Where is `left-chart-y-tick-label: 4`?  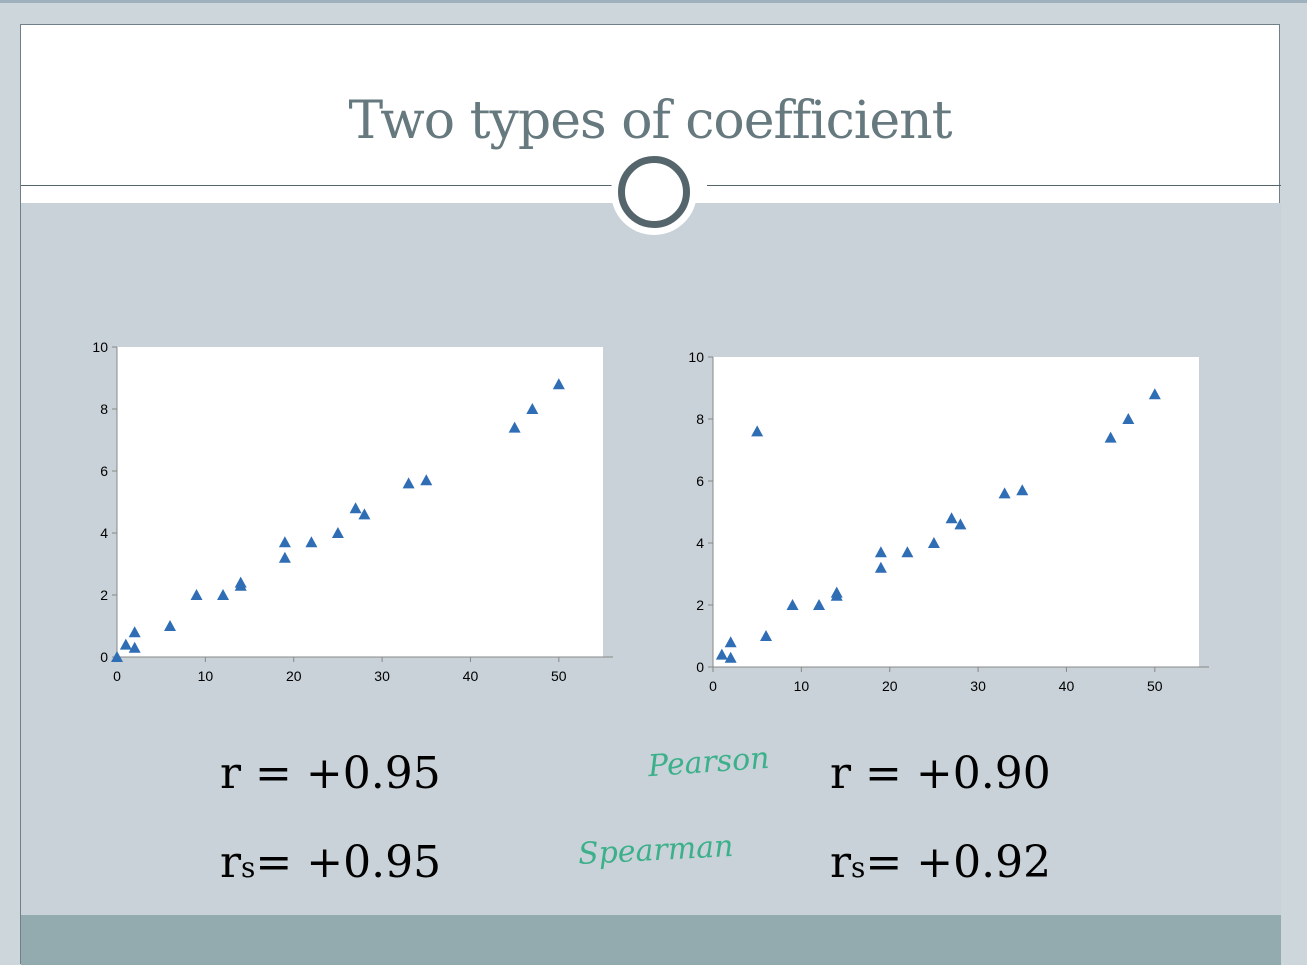 left-chart-y-tick-label: 4 is located at coordinates (104, 533).